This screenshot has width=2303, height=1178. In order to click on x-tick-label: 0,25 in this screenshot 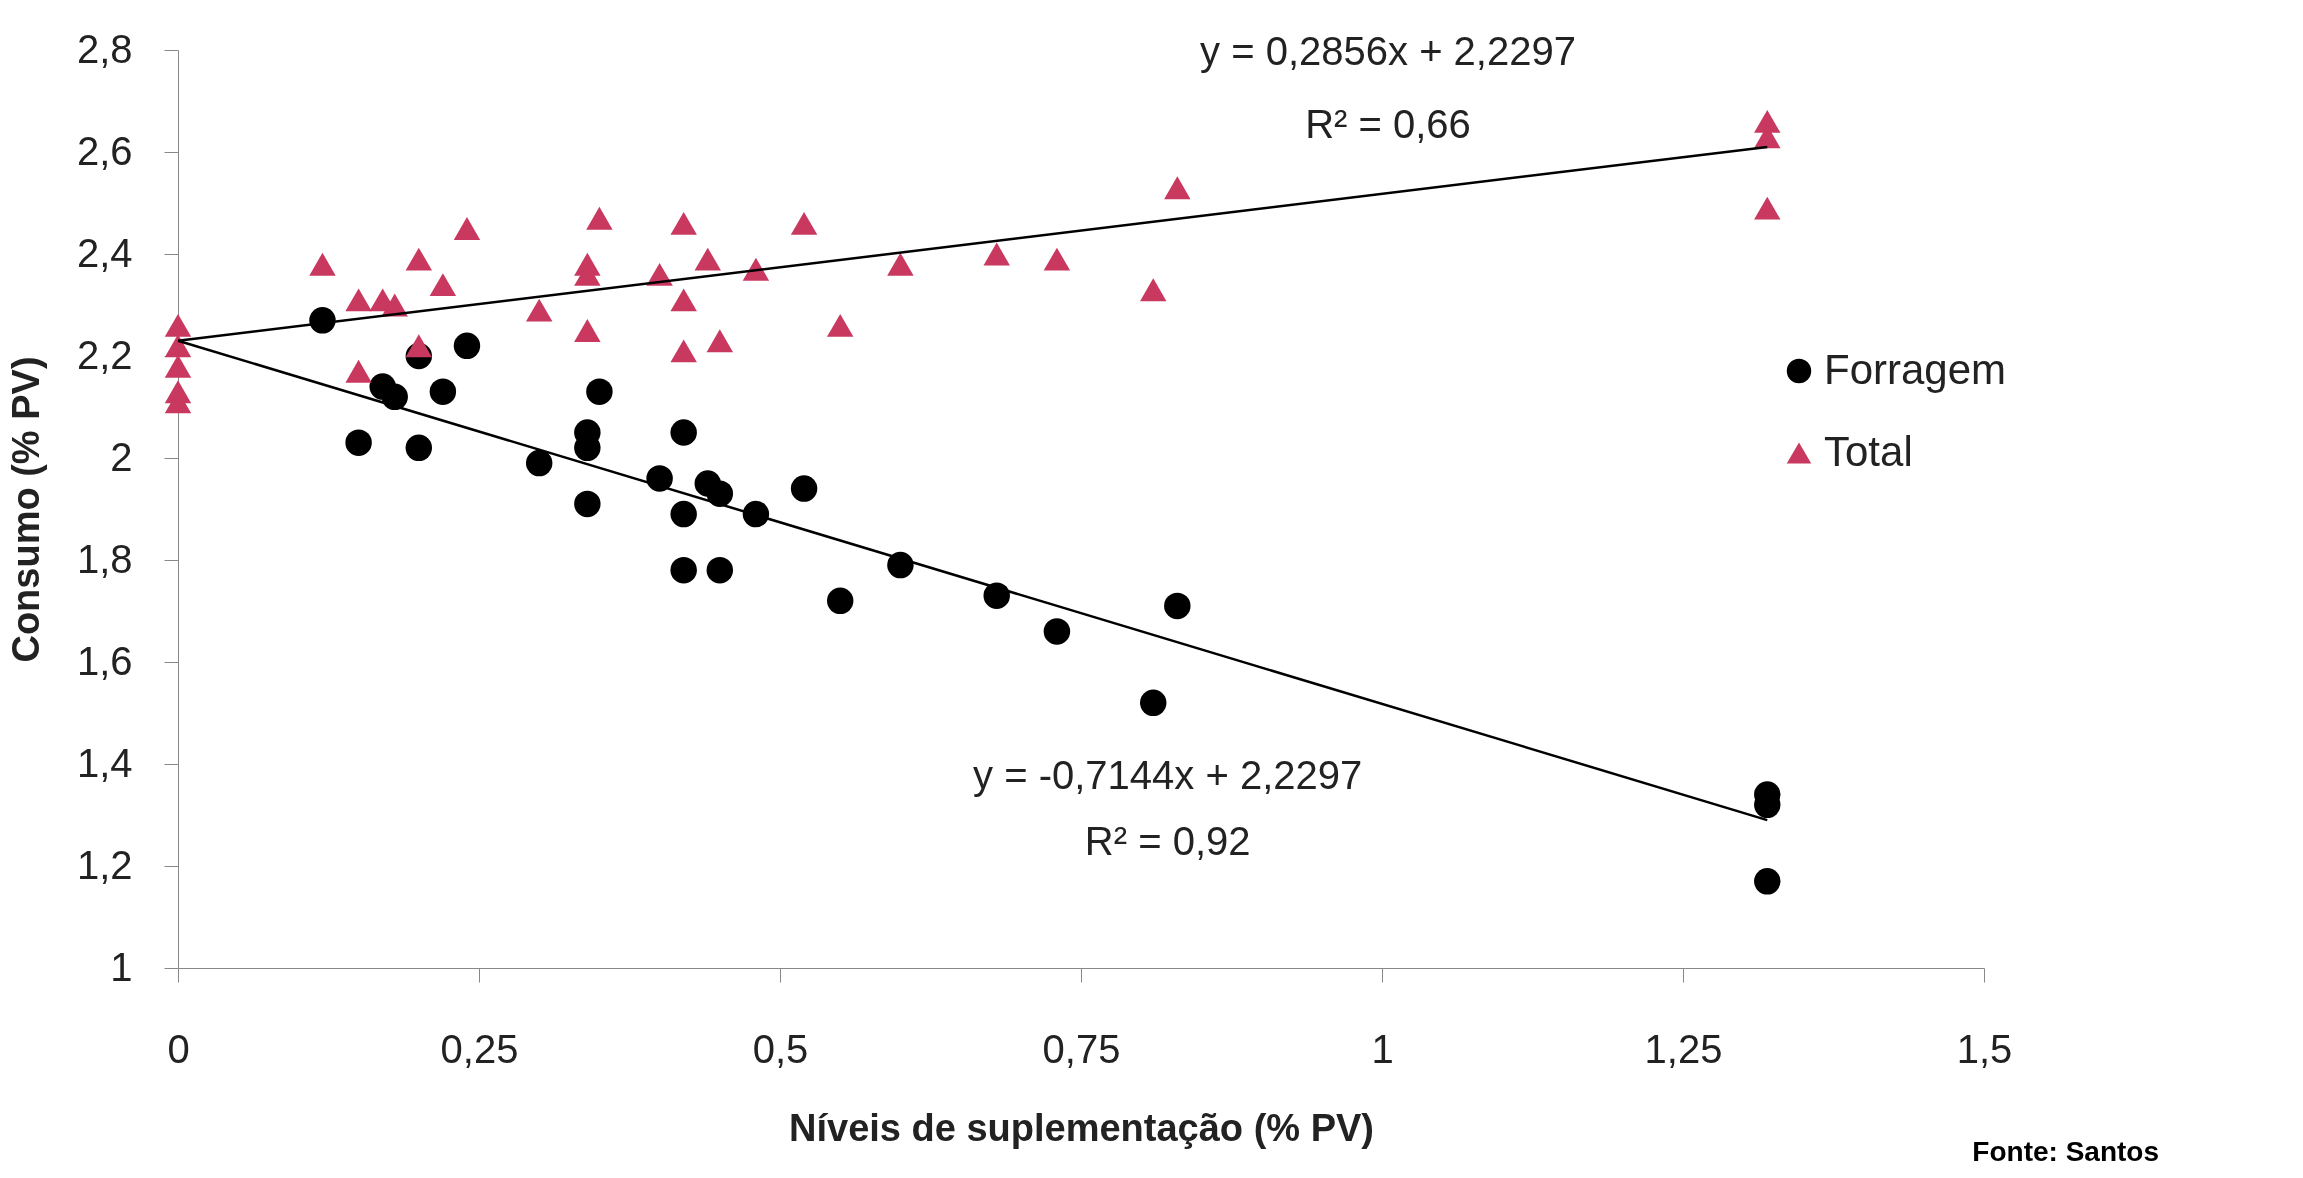, I will do `click(479, 1048)`.